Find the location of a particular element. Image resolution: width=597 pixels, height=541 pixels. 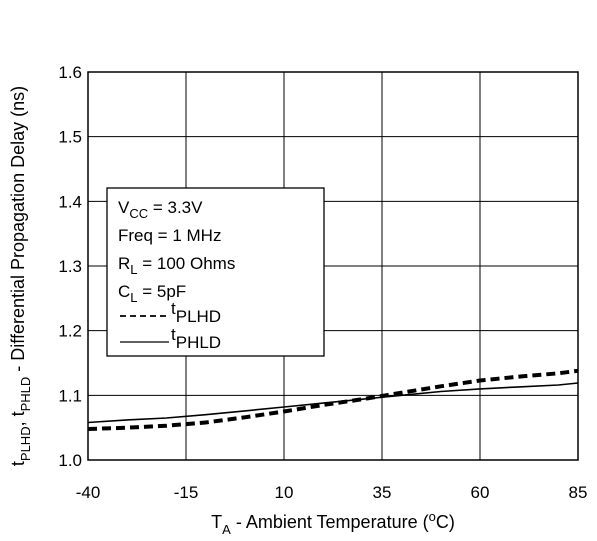

condition-line: Freq = 1 MHz is located at coordinates (169, 235).